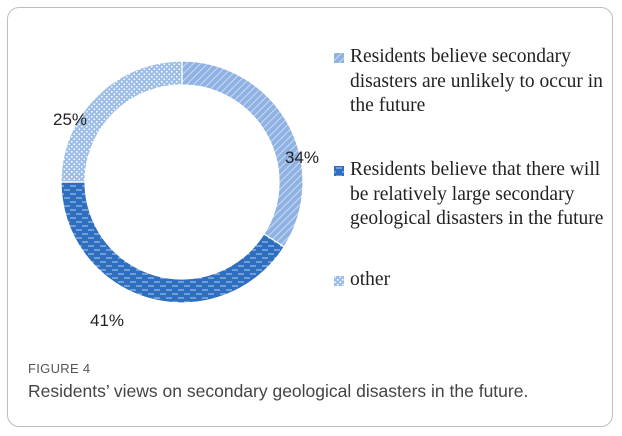  I want to click on slice-value-label-2: 41%, so click(107, 320).